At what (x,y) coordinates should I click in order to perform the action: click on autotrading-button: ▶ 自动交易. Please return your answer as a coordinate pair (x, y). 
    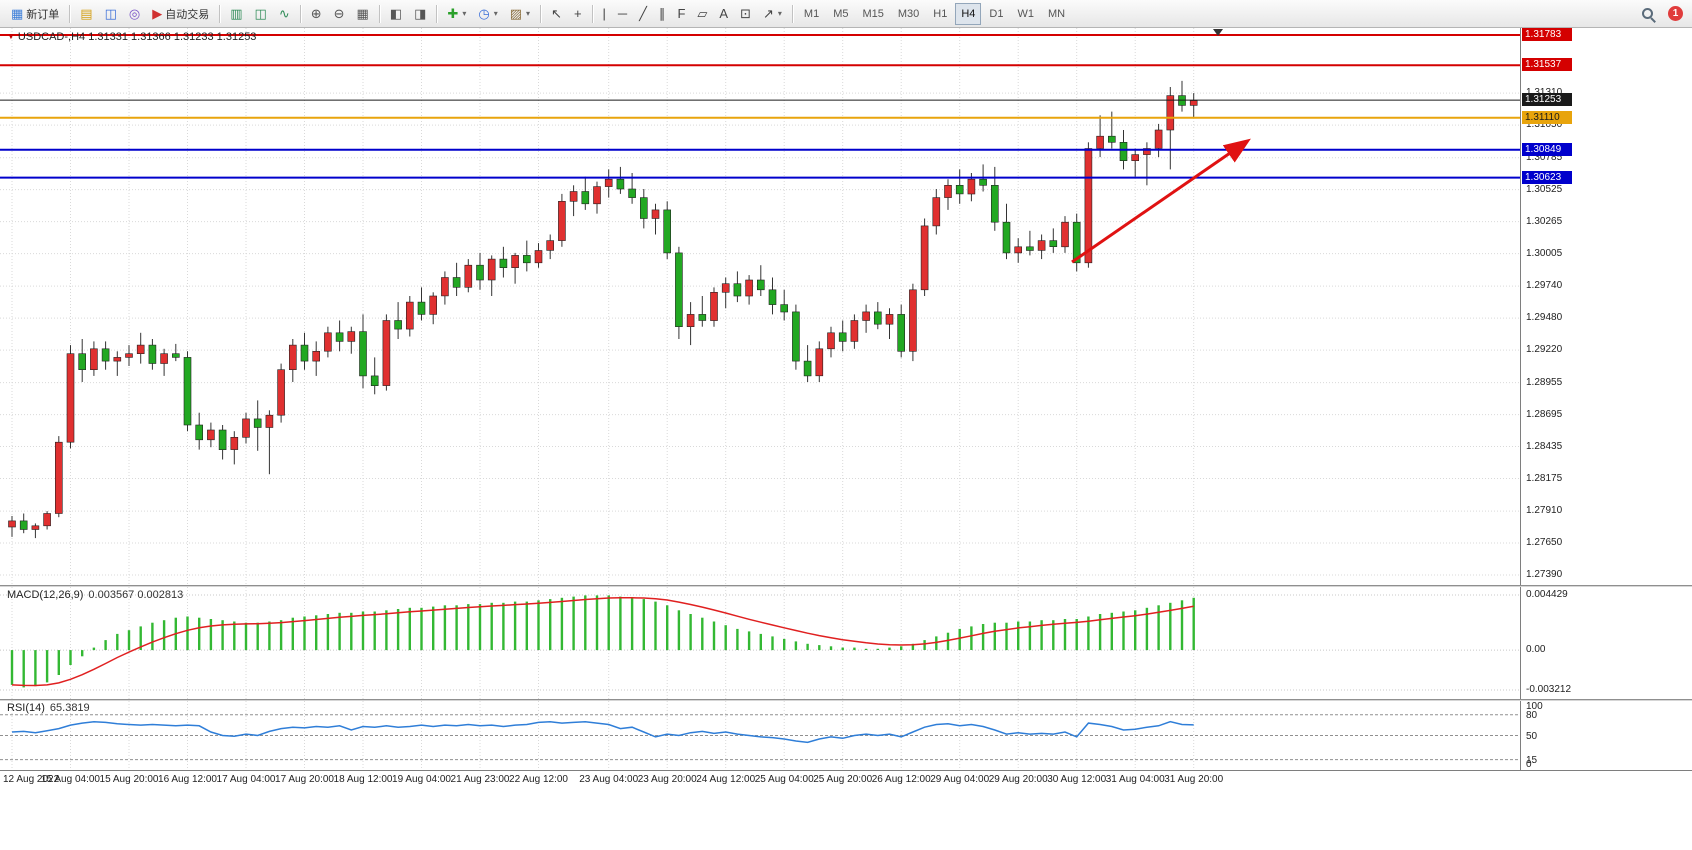
    Looking at the image, I should click on (180, 14).